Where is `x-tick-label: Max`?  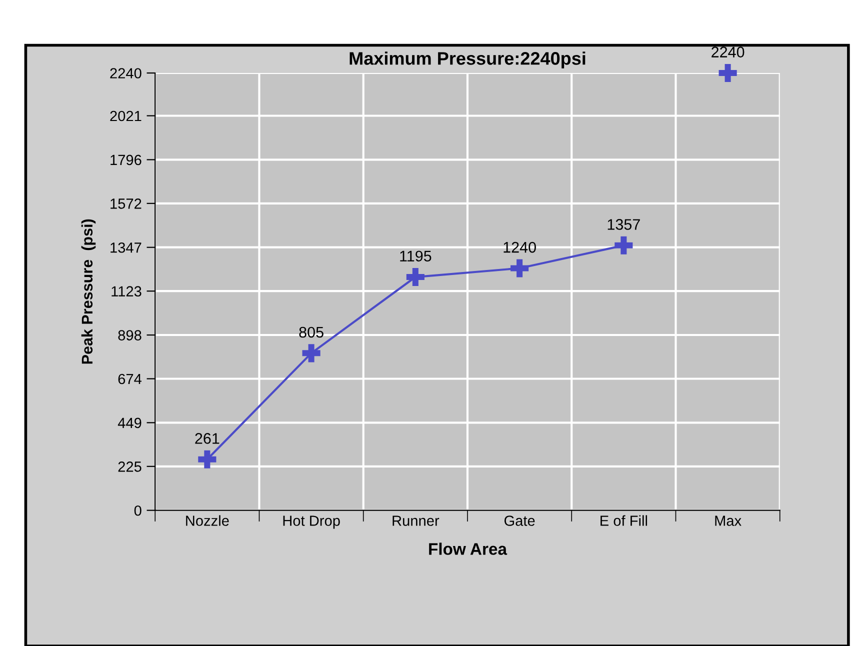
x-tick-label: Max is located at coordinates (728, 521).